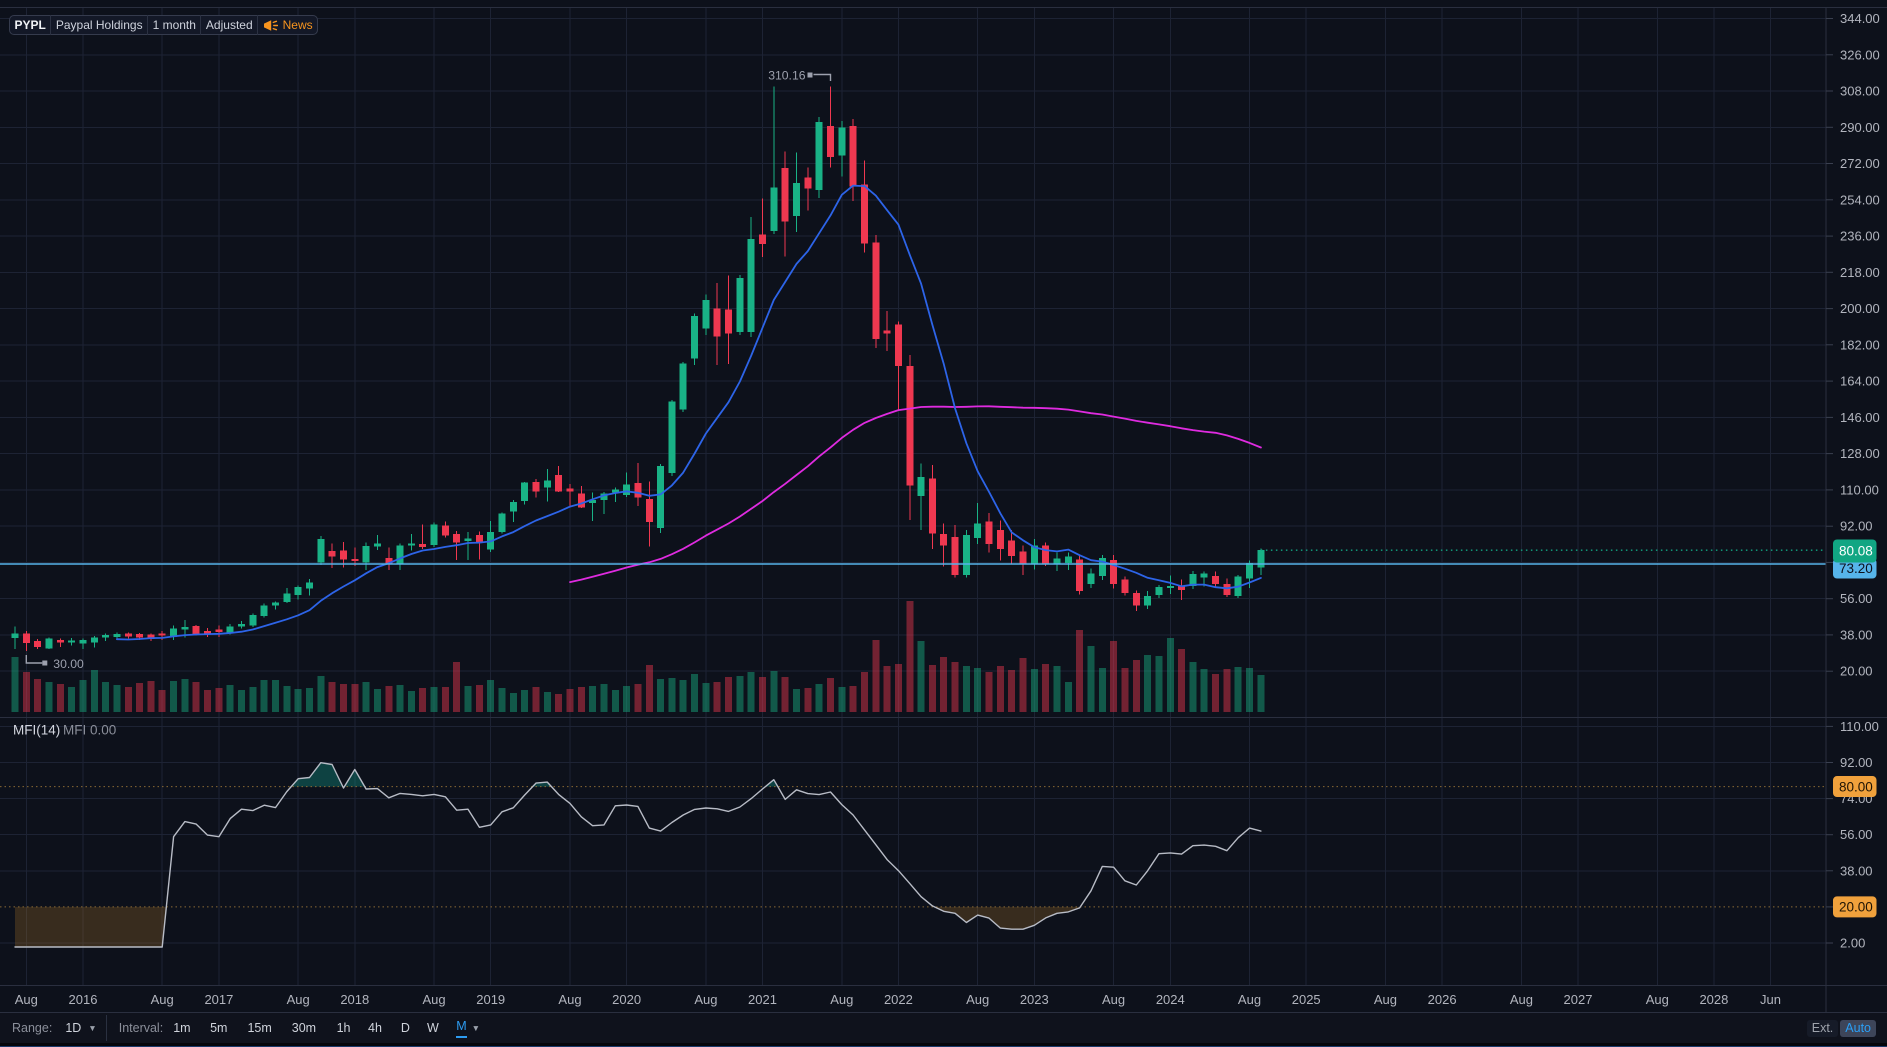 The height and width of the screenshot is (1047, 1887). I want to click on svg-text: 290.00, so click(1860, 127).